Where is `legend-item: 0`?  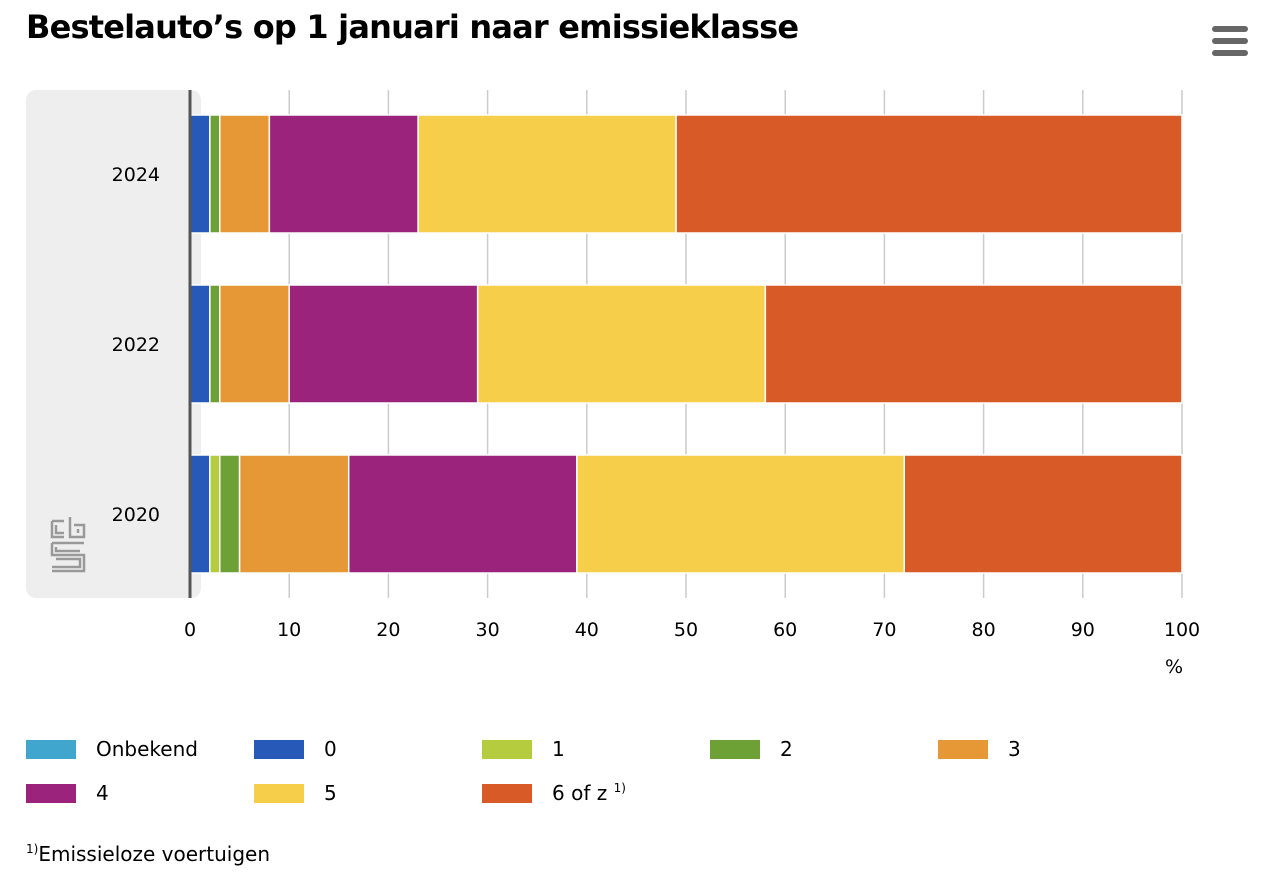 legend-item: 0 is located at coordinates (295, 749).